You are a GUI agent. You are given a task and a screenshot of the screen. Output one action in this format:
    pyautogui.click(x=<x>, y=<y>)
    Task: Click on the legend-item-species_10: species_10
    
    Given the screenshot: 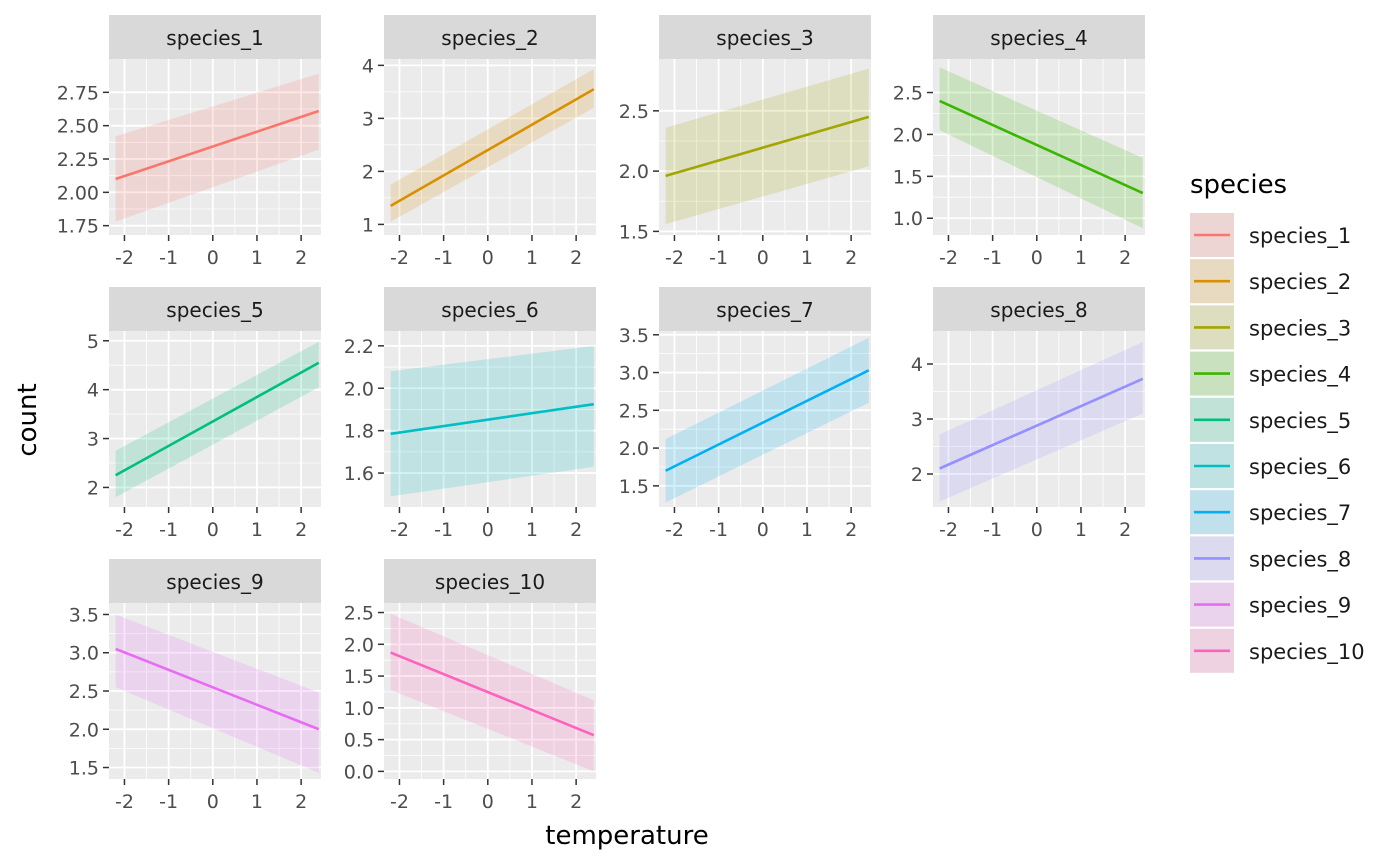 What is the action you would take?
    pyautogui.click(x=1277, y=650)
    